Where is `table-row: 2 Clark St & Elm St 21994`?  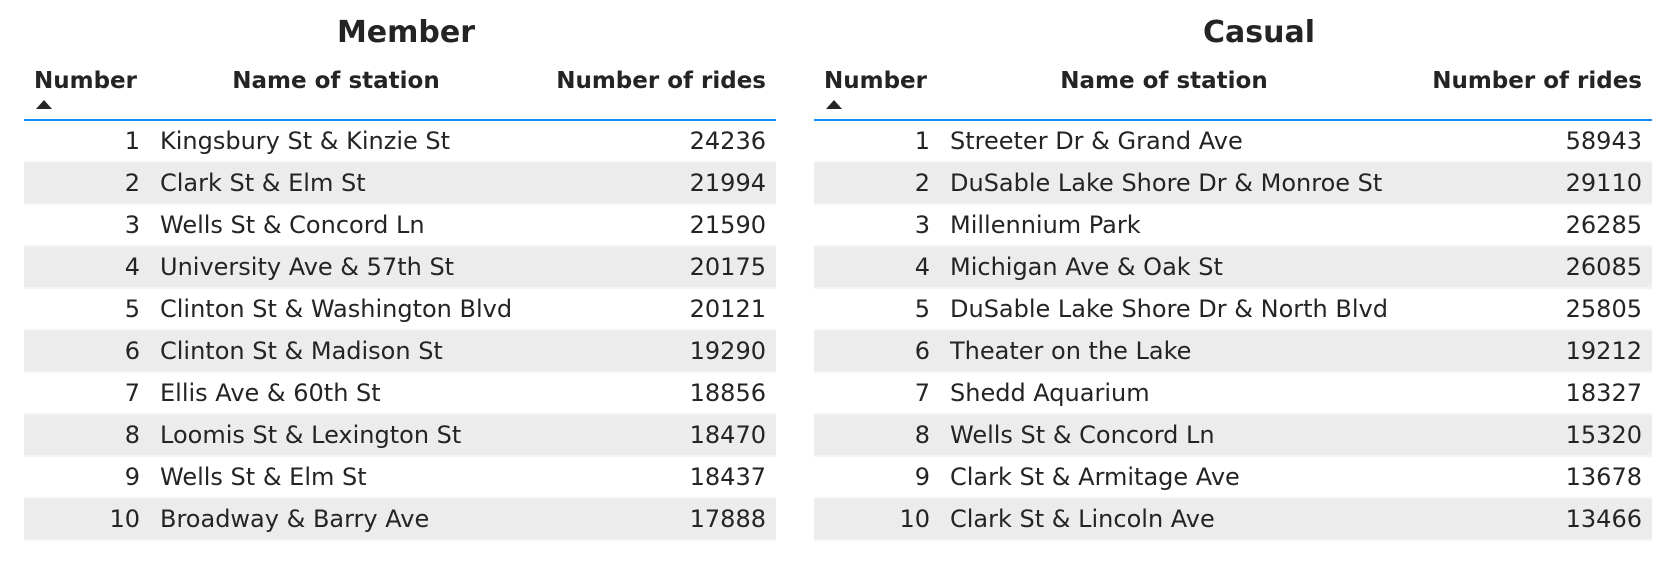
table-row: 2 Clark St & Elm St 21994 is located at coordinates (400, 183).